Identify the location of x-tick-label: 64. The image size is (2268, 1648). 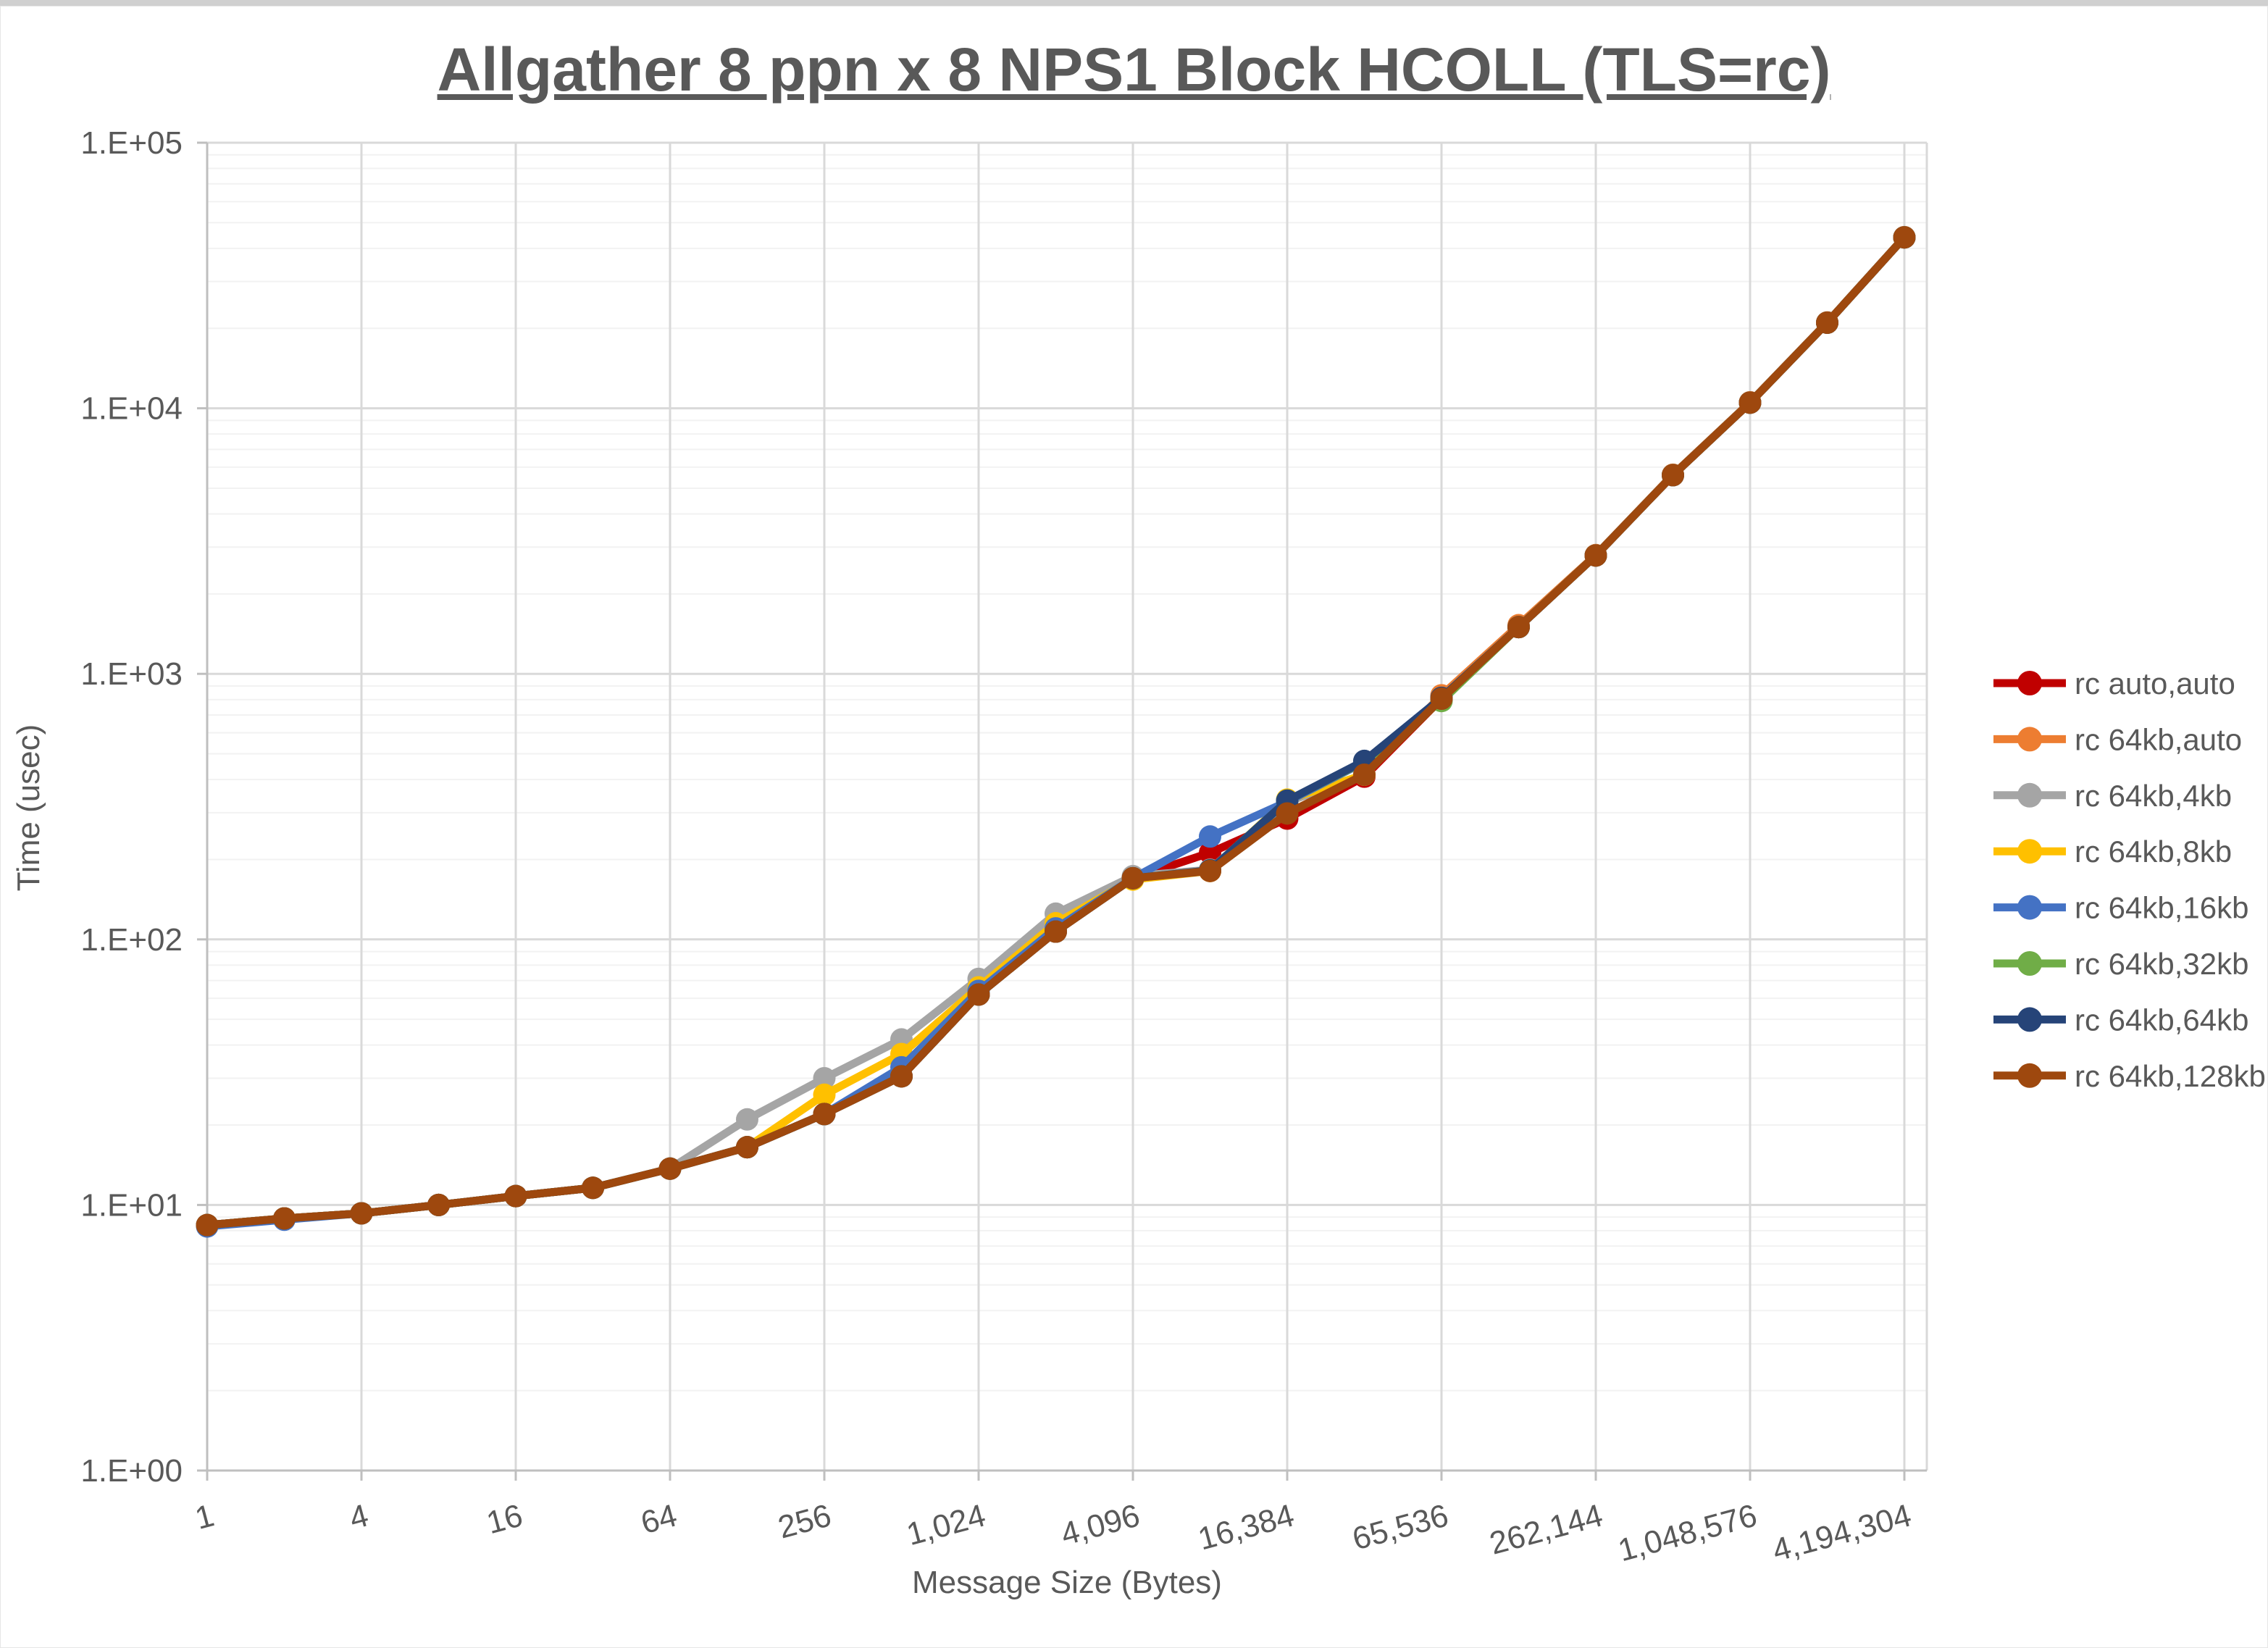
(659, 1519).